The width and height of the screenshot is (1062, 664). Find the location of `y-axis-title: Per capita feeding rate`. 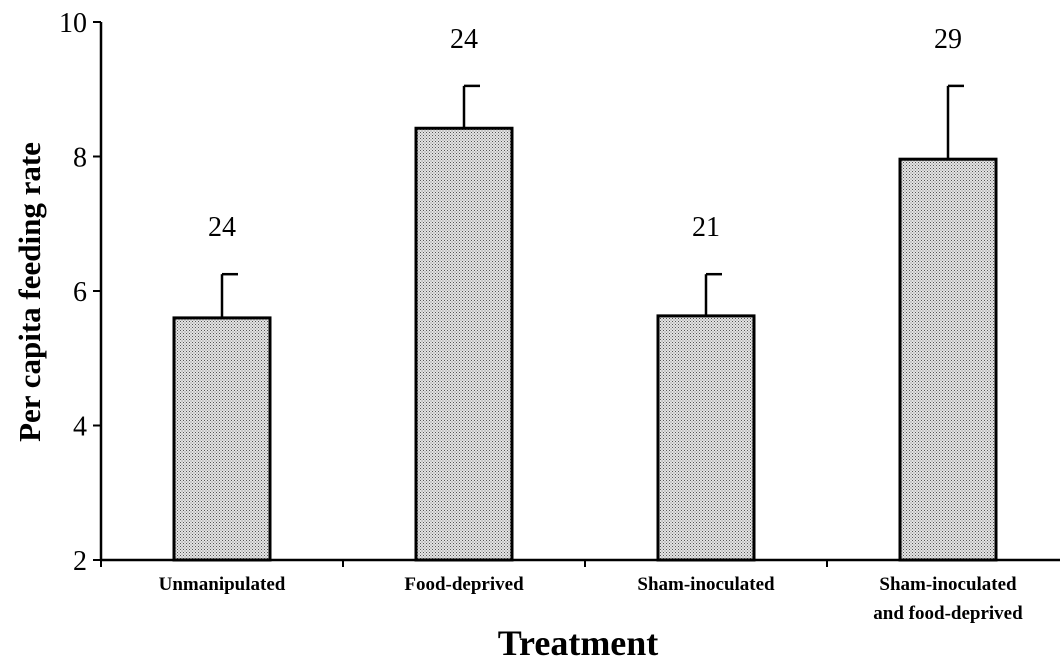

y-axis-title: Per capita feeding rate is located at coordinates (29, 292).